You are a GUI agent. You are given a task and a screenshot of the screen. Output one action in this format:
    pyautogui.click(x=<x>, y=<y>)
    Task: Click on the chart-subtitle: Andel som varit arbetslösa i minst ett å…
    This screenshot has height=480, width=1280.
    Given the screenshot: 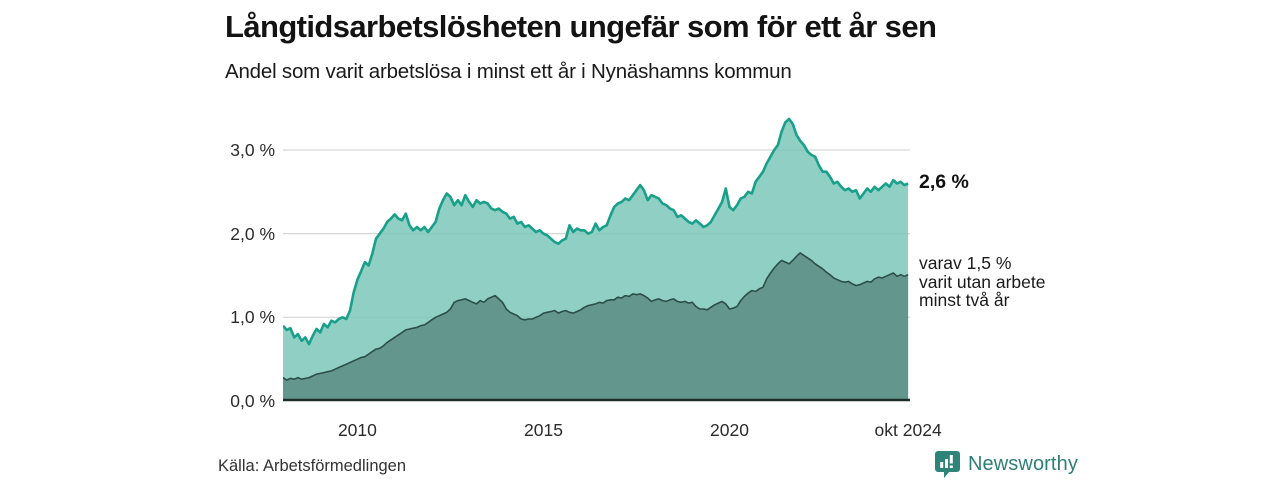 What is the action you would take?
    pyautogui.click(x=508, y=71)
    